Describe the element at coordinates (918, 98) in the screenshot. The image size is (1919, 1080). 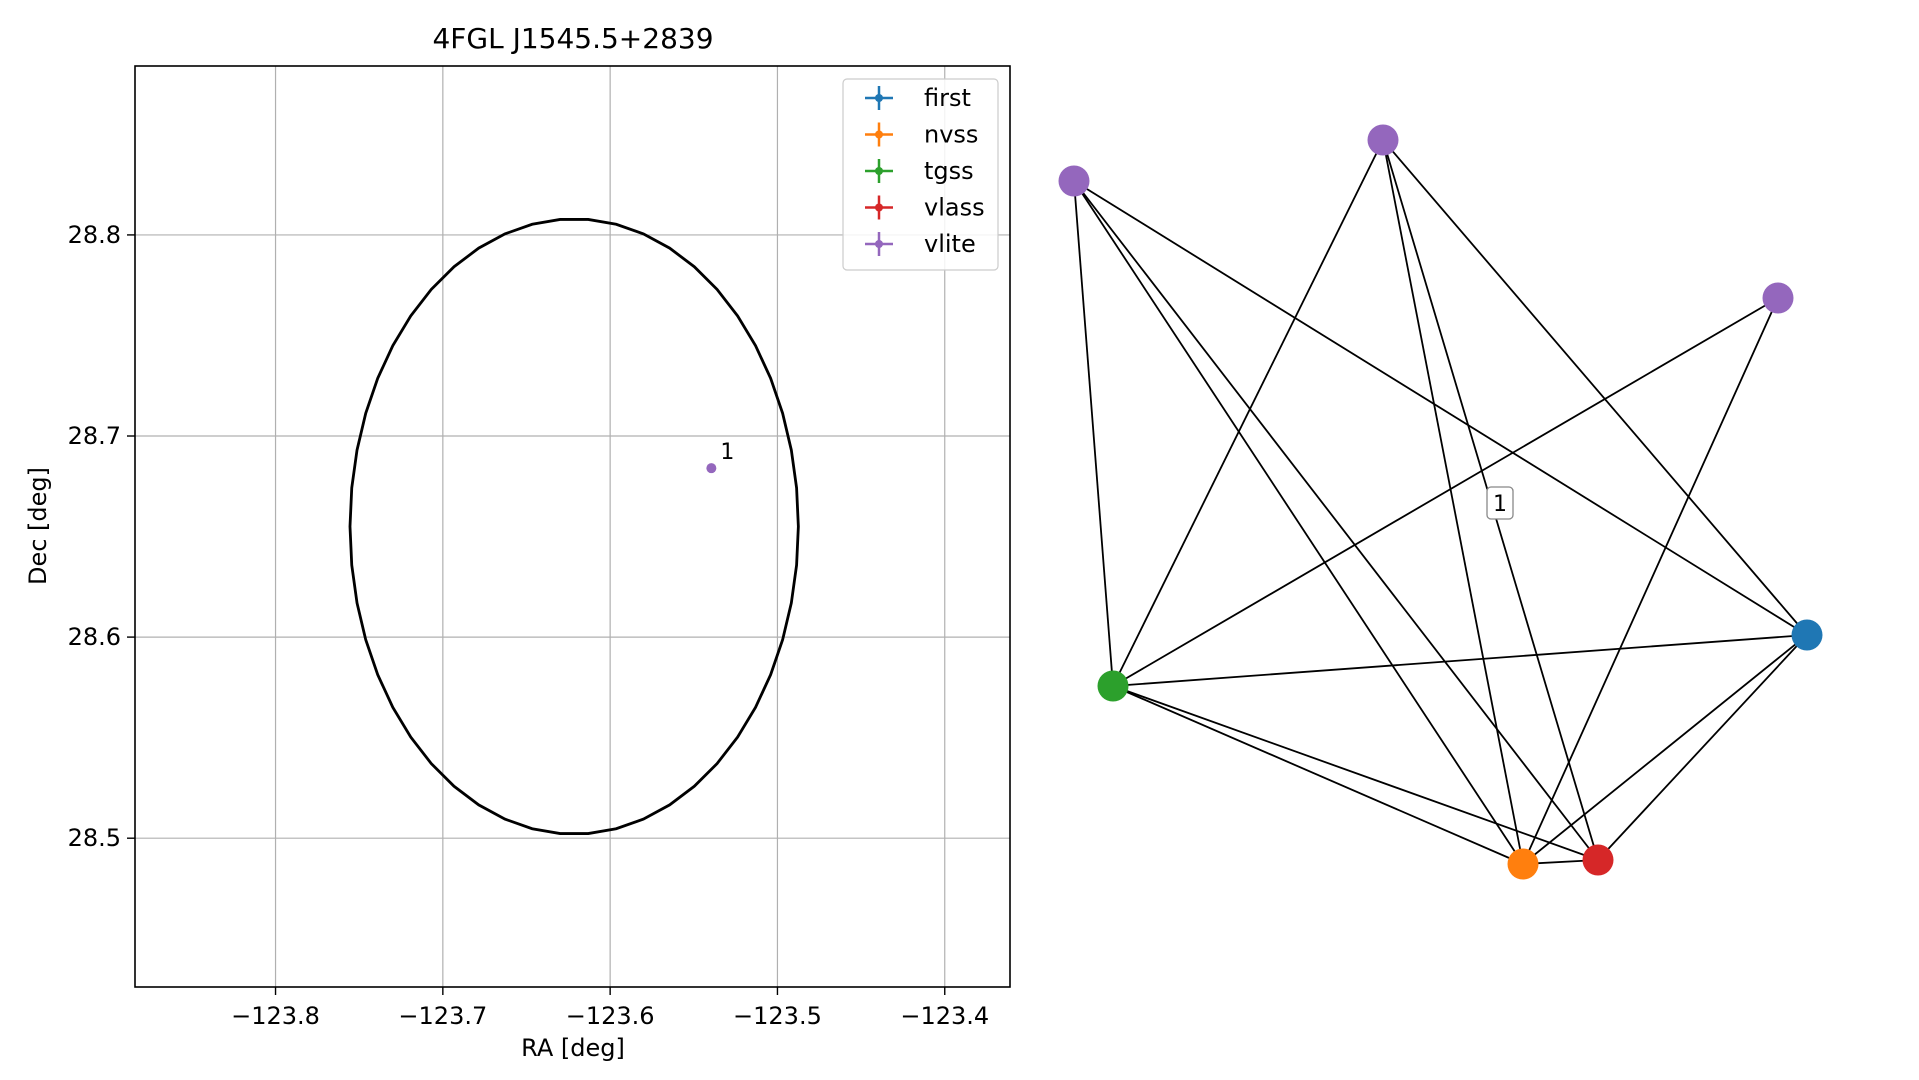
I see `legend-item-first: first` at that location.